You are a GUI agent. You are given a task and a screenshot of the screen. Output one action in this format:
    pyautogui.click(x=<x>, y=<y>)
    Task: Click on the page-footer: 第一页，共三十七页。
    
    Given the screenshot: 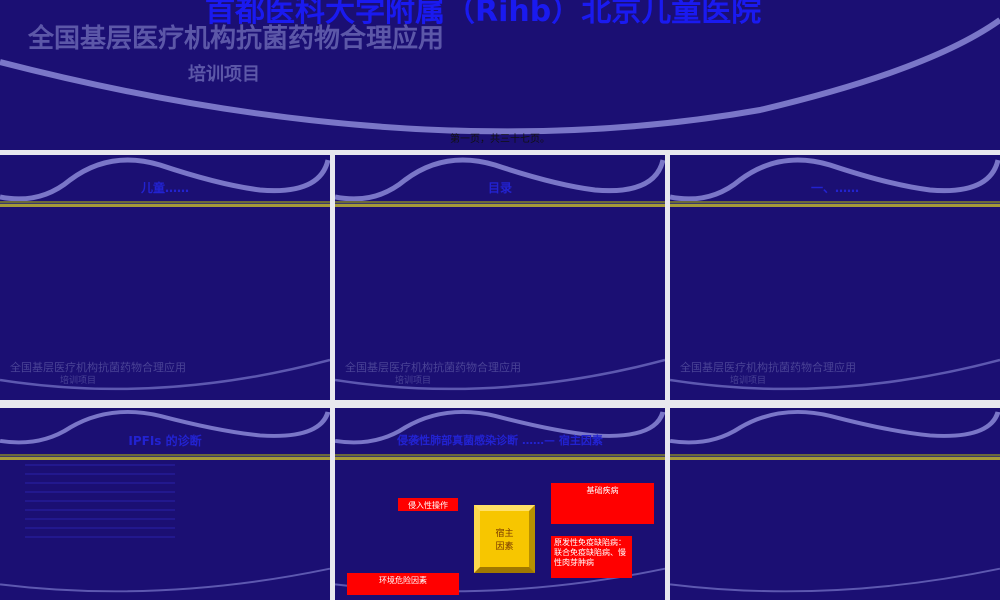 What is the action you would take?
    pyautogui.click(x=500, y=139)
    